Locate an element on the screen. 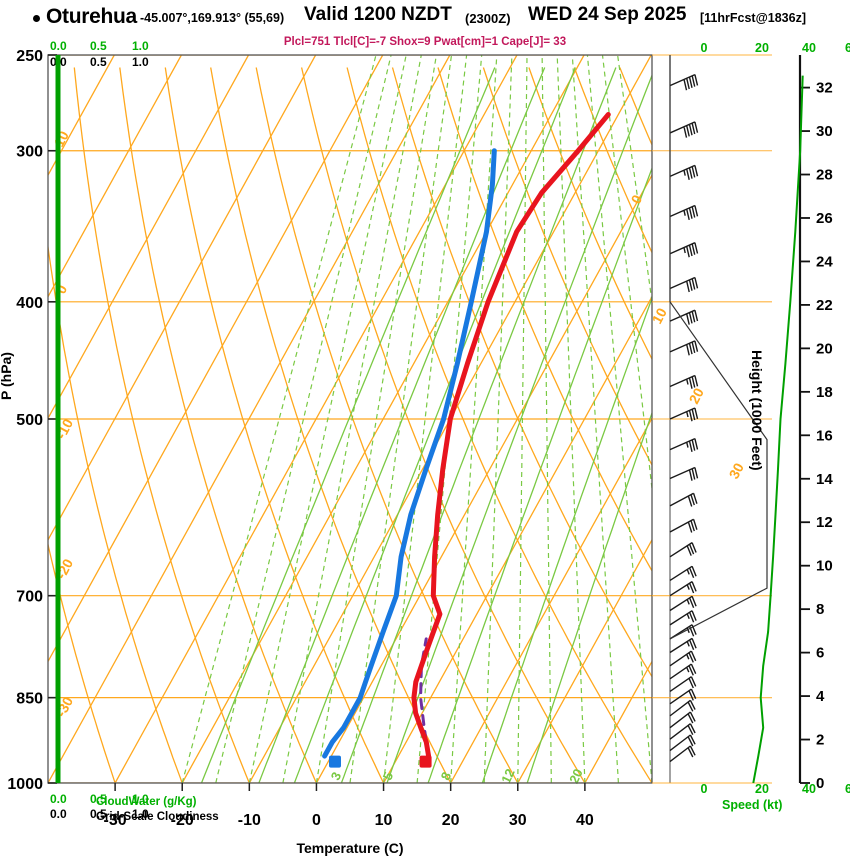 Image resolution: width=850 pixels, height=860 pixels. mixing-ratio-line is located at coordinates (589, 597).